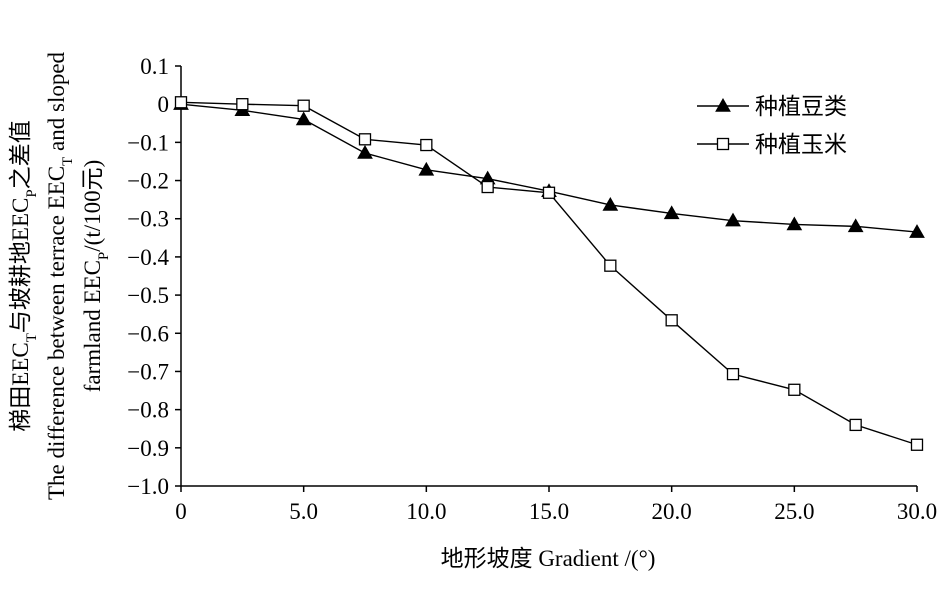  What do you see at coordinates (148, 181) in the screenshot?
I see `y-tick-label: −0.2` at bounding box center [148, 181].